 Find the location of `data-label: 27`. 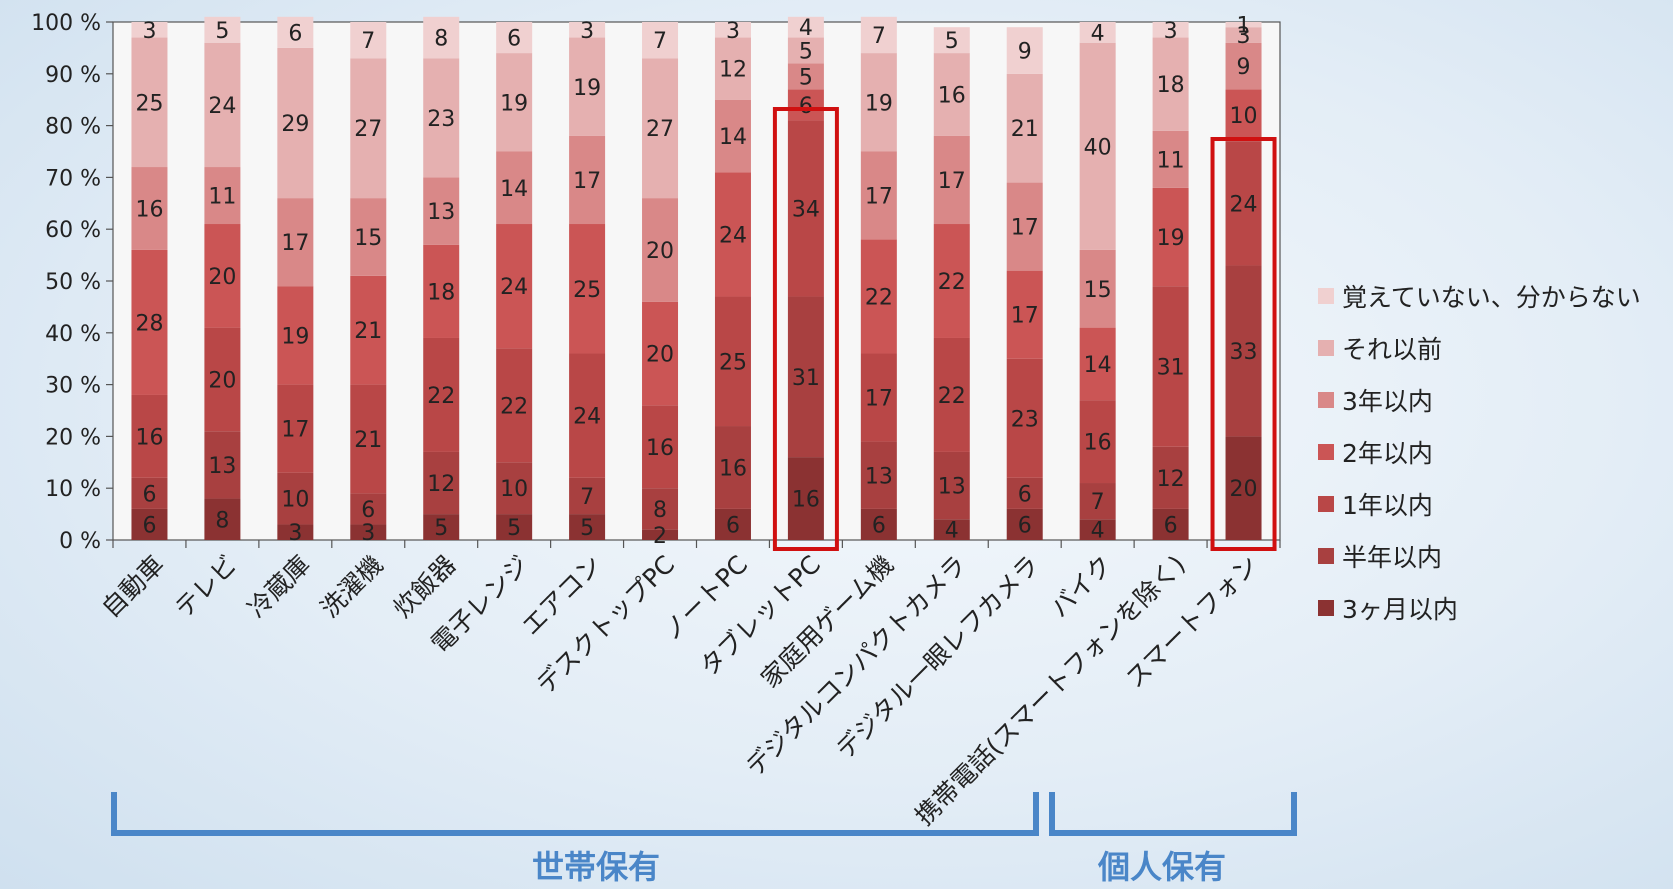

data-label: 27 is located at coordinates (660, 129).